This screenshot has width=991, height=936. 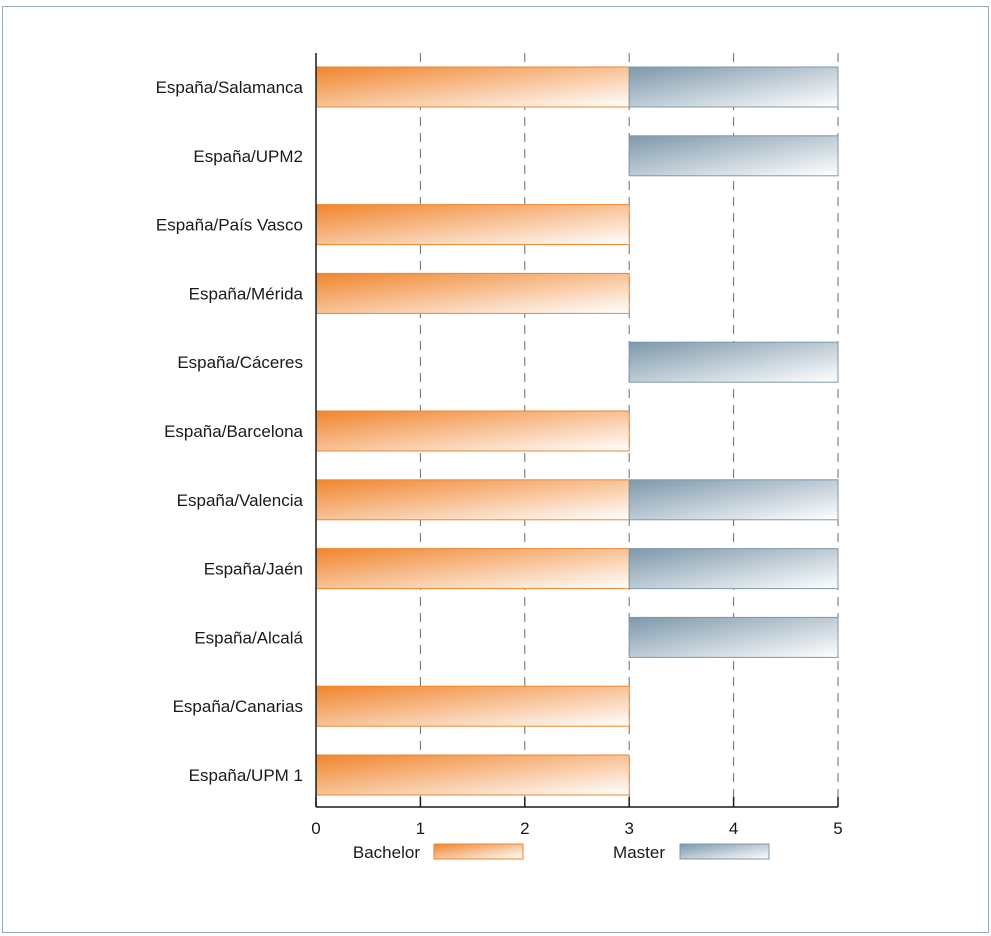 I want to click on legend-label-bachelor: Bachelor, so click(x=386, y=852).